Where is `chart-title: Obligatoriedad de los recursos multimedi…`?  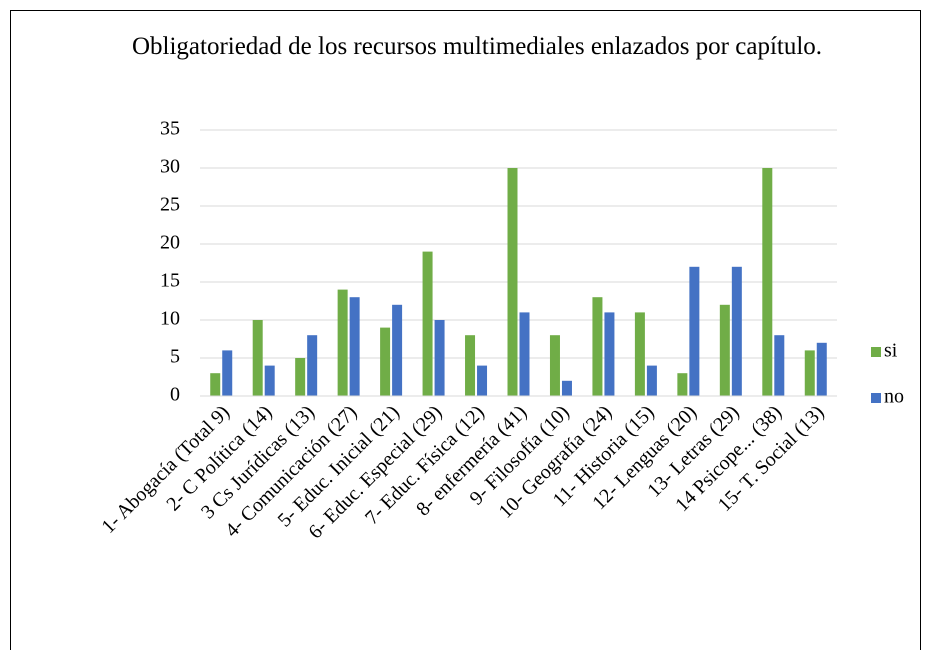
chart-title: Obligatoriedad de los recursos multimedi… is located at coordinates (477, 46).